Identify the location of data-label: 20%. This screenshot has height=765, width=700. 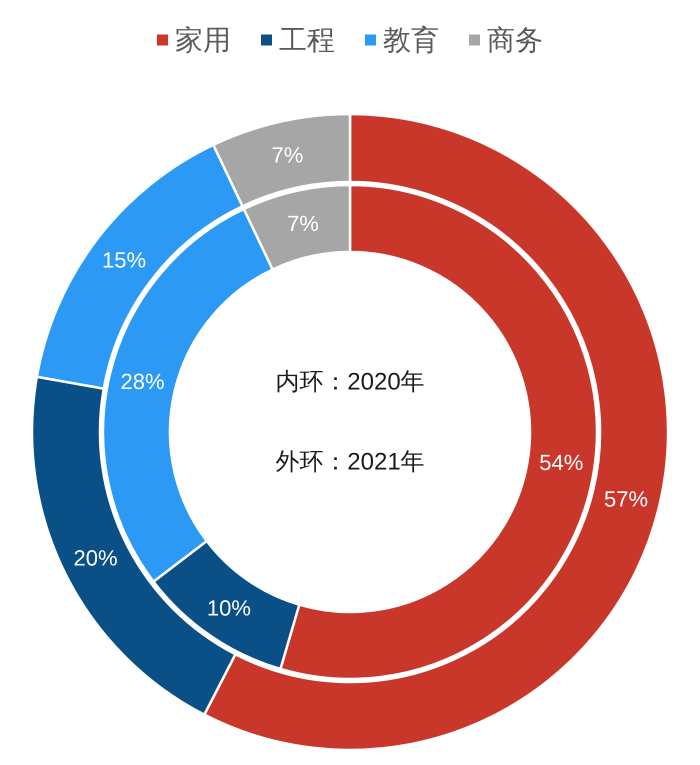
(96, 558).